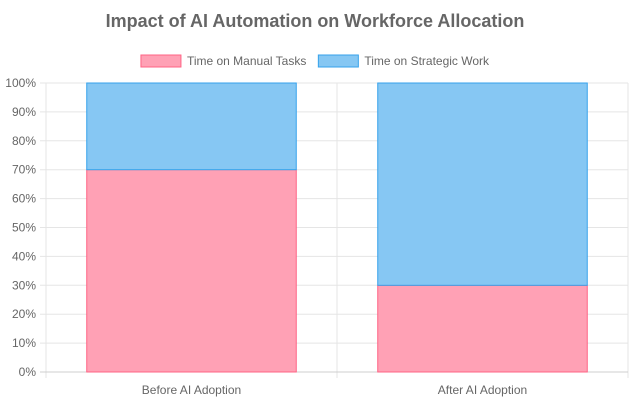 The height and width of the screenshot is (405, 630). What do you see at coordinates (20, 83) in the screenshot?
I see `y-tick-label: 100%` at bounding box center [20, 83].